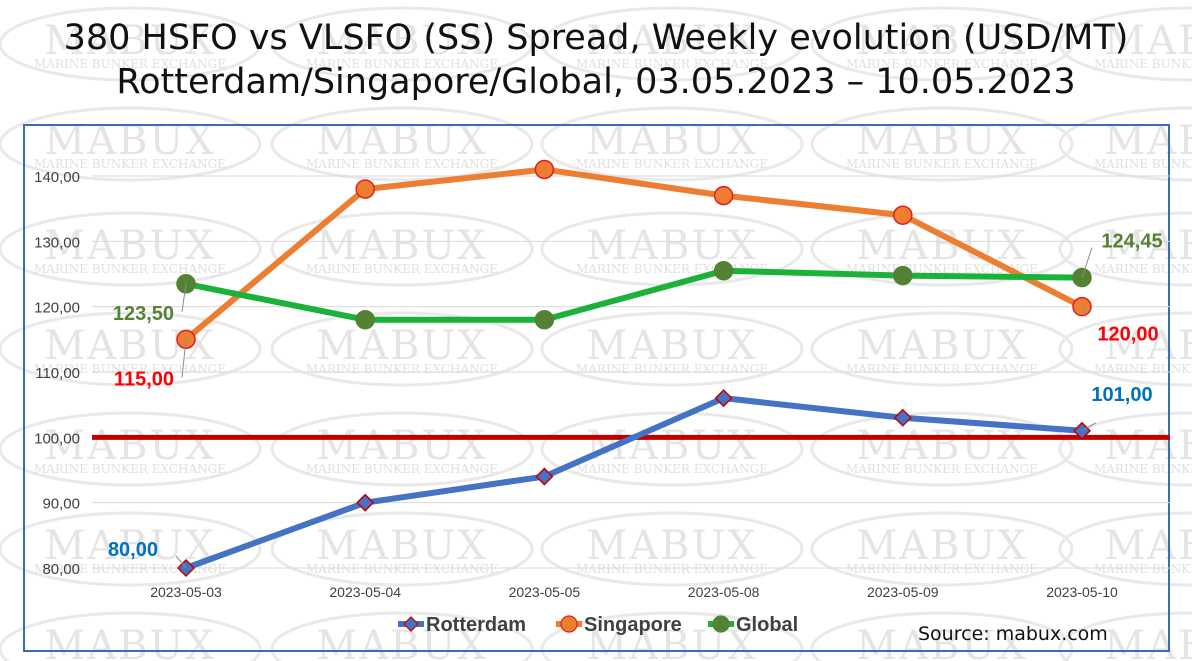 This screenshot has height=661, width=1192. I want to click on y-tick-label: 80,00, so click(61, 569).